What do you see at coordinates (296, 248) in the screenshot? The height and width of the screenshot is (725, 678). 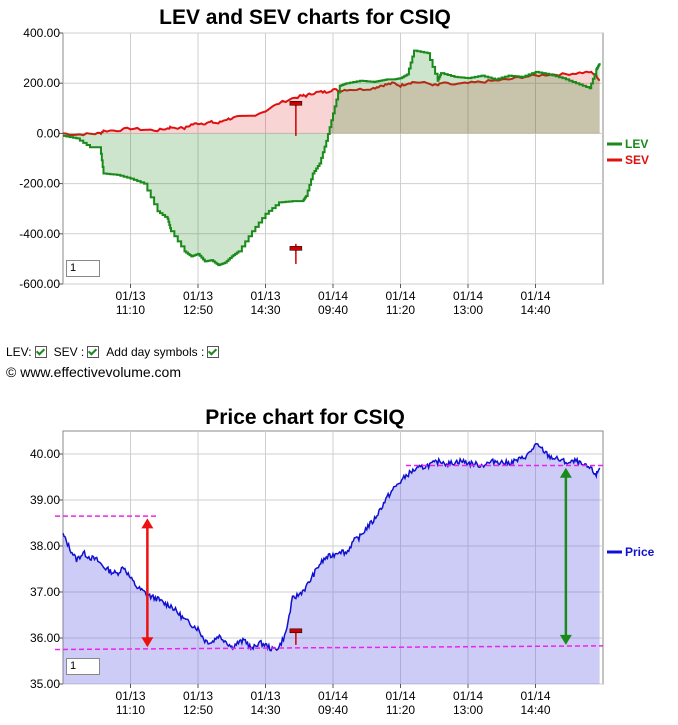 I see `lev-day-marker-flag` at bounding box center [296, 248].